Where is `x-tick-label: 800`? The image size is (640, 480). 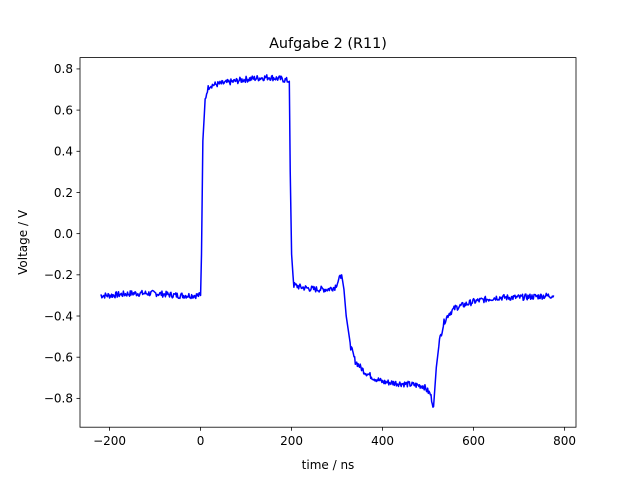 x-tick-label: 800 is located at coordinates (564, 441).